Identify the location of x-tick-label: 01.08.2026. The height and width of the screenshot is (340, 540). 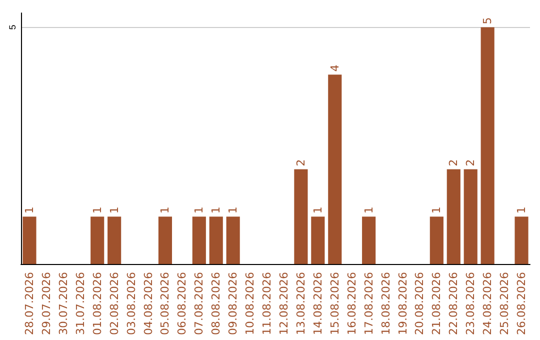
(97, 304).